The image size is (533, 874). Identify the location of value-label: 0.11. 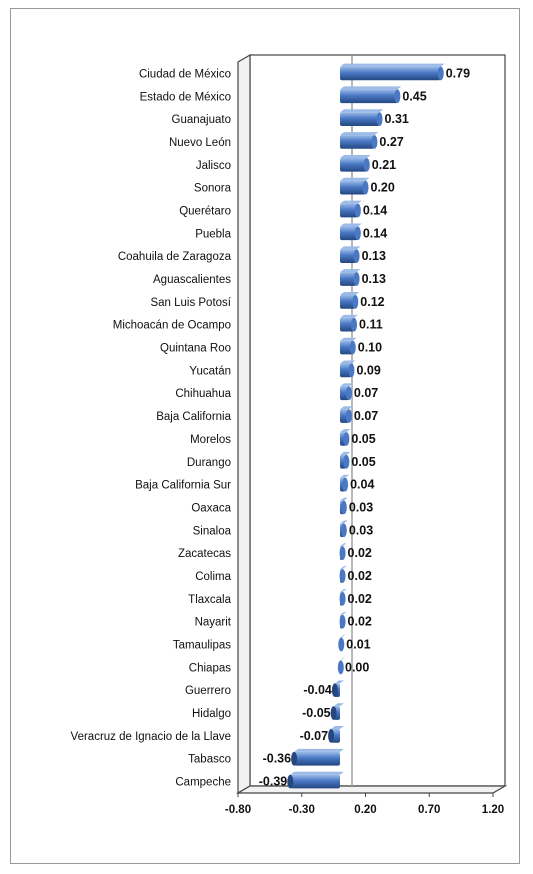
(371, 325).